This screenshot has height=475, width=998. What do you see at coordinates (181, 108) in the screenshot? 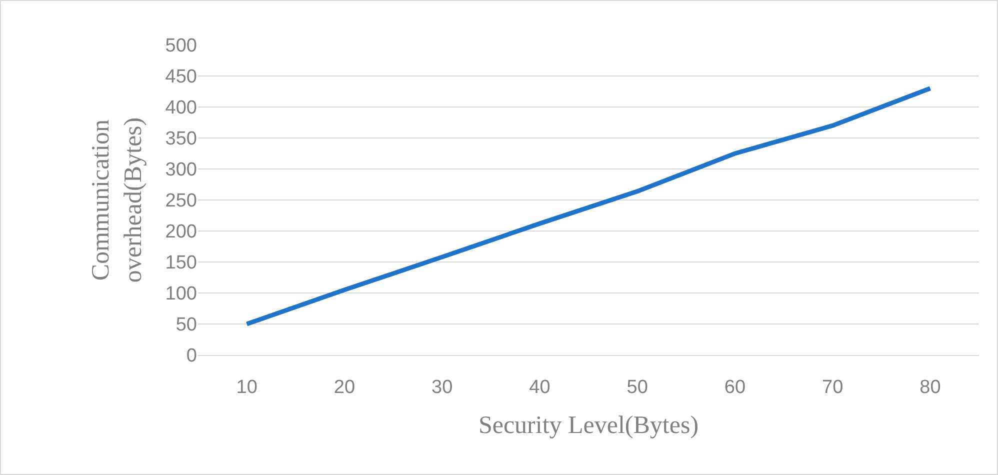
I see `y-tick-label: 400` at bounding box center [181, 108].